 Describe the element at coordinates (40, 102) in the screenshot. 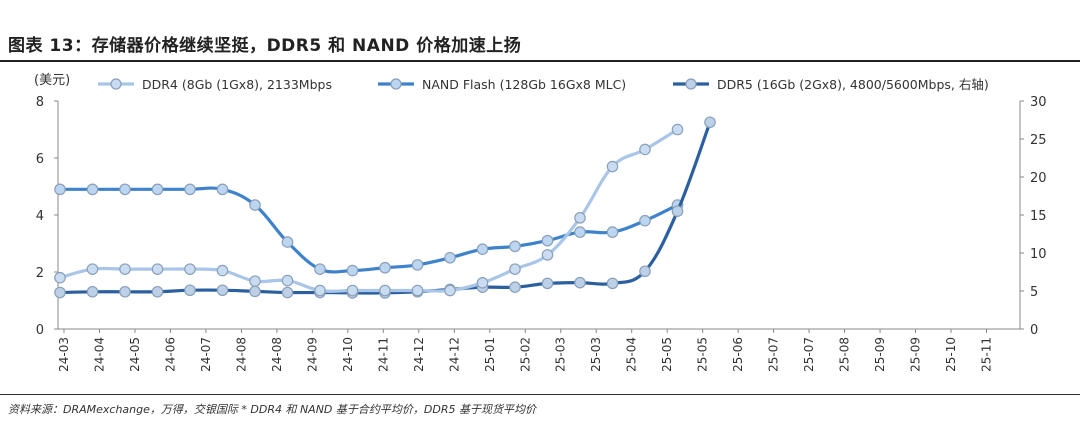

I see `y-left-tick-label: 8` at that location.